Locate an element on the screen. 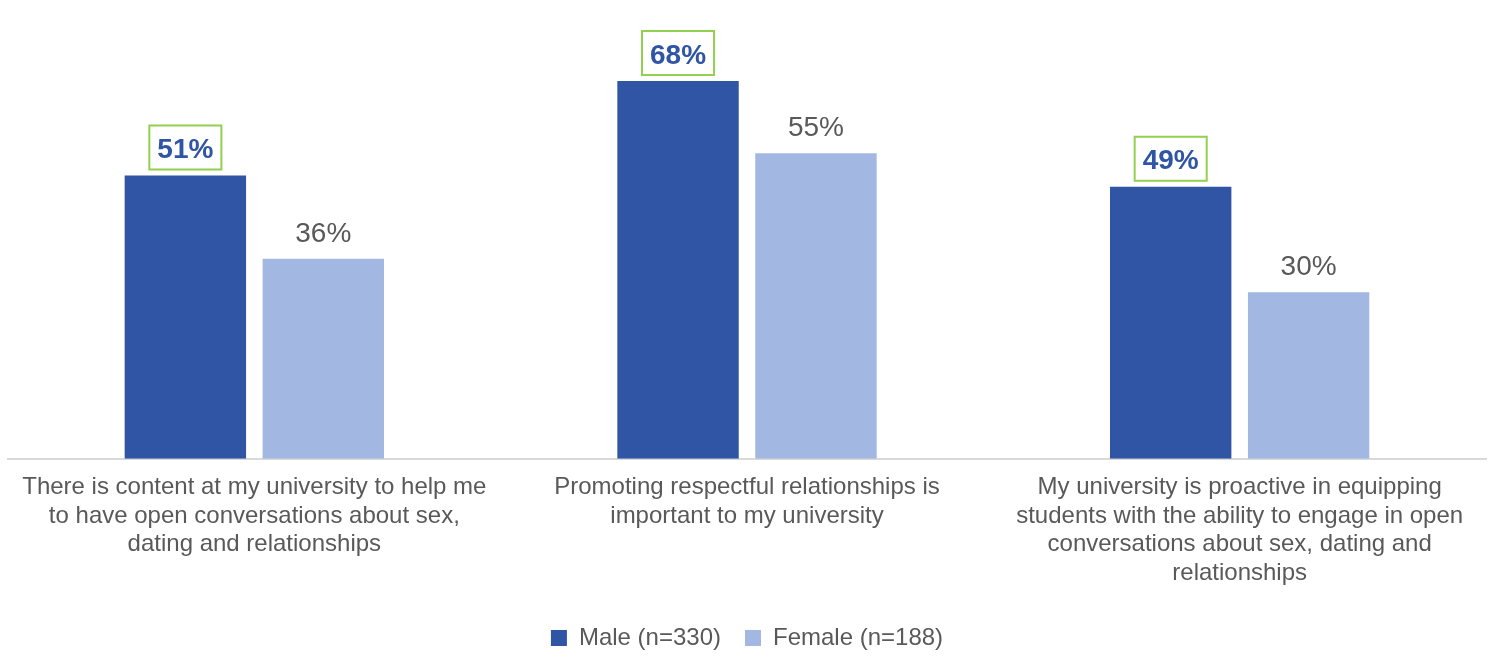 The height and width of the screenshot is (664, 1494). legend-label: Male (n=330) is located at coordinates (649, 636).